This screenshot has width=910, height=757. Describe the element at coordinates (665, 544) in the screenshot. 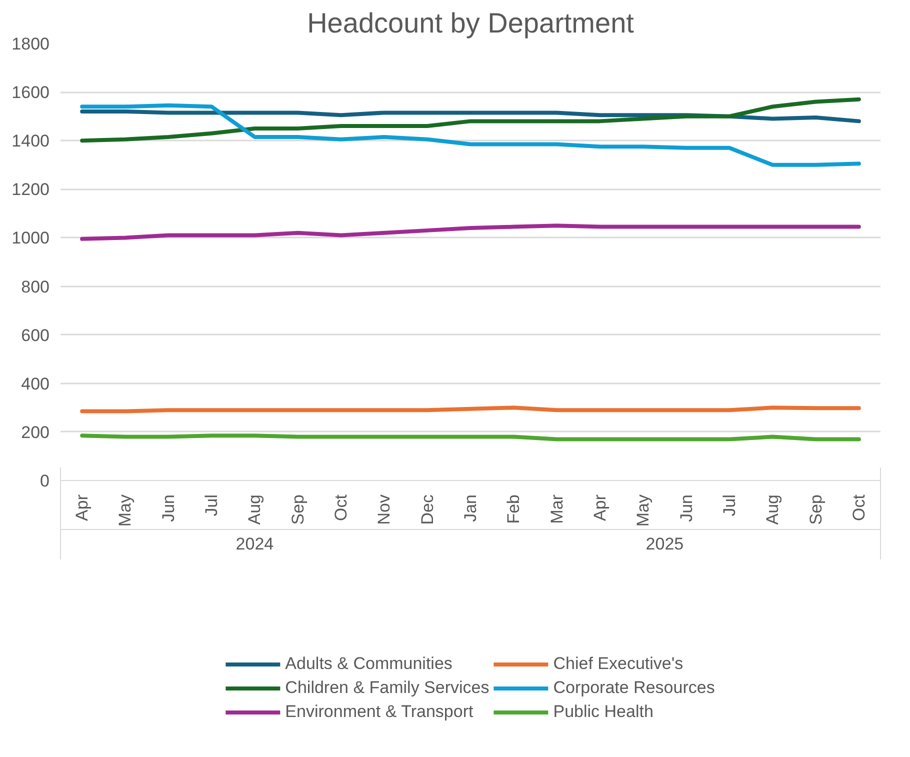

I see `text: 2025` at that location.